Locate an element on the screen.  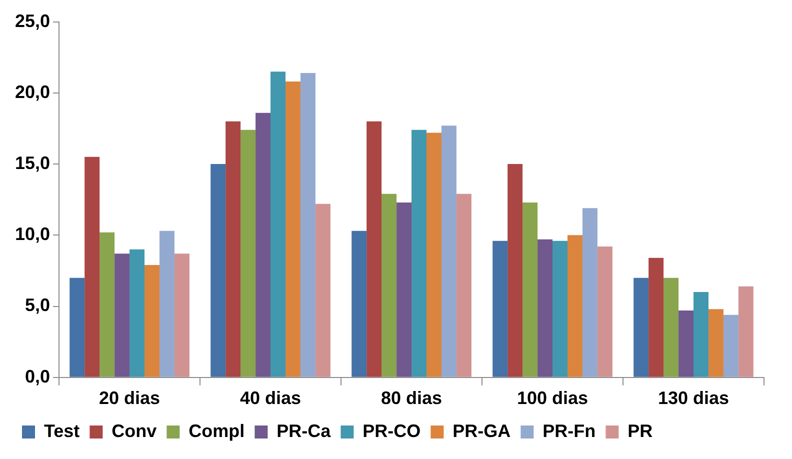
legend-label: PR-Ca is located at coordinates (304, 430).